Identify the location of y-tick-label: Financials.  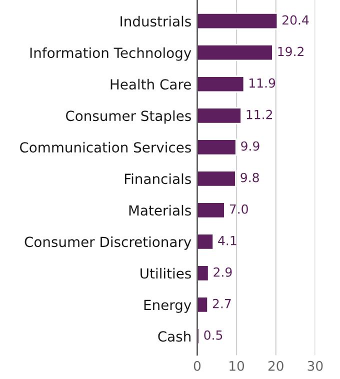
(157, 178).